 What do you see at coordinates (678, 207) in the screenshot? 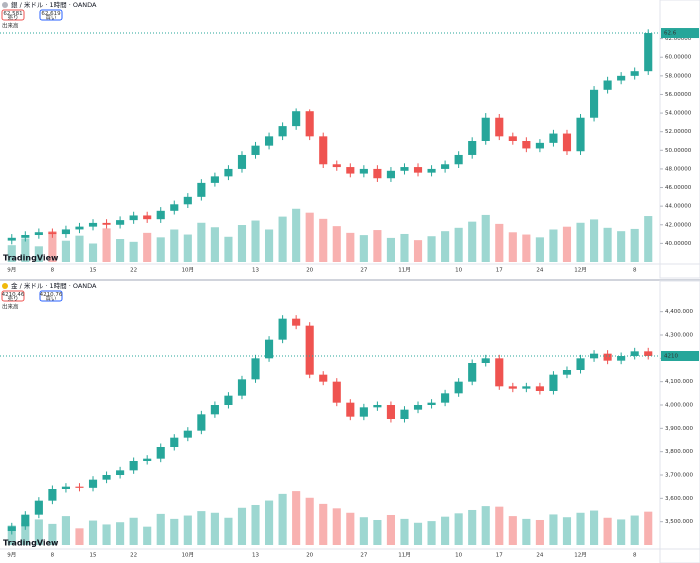
I see `y-tick-label: 44.00000` at bounding box center [678, 207].